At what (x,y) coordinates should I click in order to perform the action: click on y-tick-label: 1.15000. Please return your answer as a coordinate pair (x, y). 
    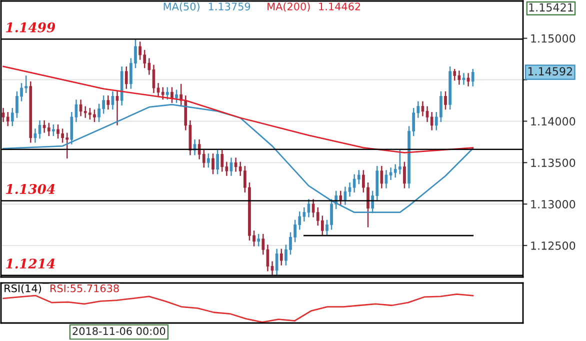
    Looking at the image, I should click on (553, 38).